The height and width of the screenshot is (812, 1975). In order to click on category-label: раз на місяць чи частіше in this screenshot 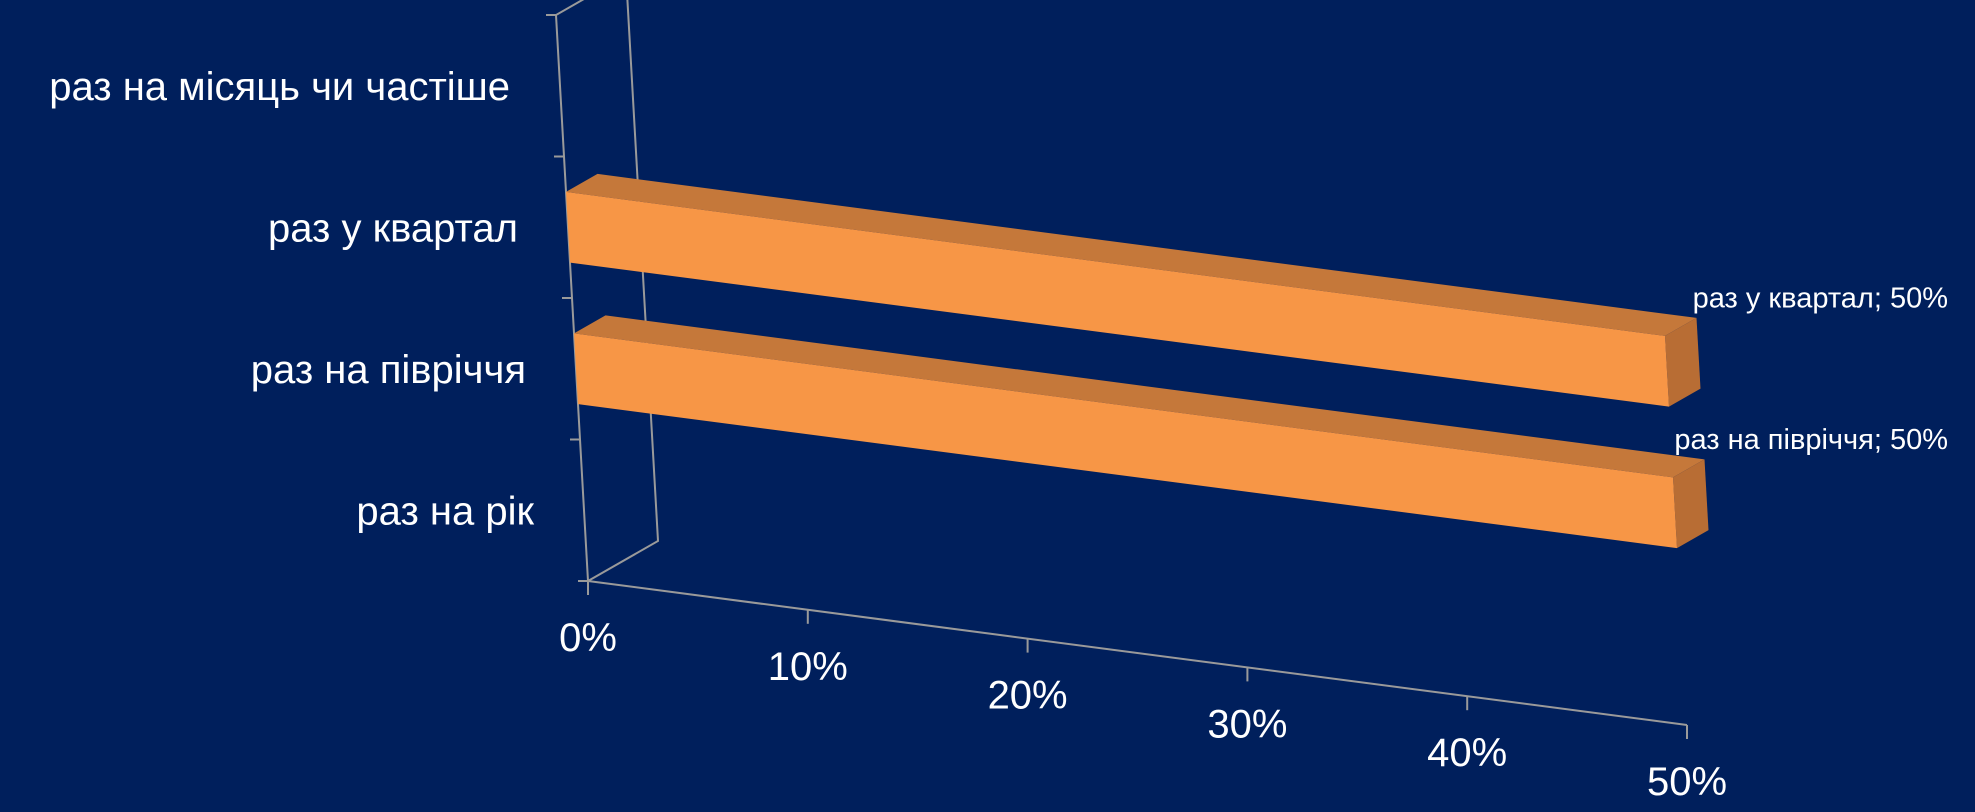, I will do `click(279, 87)`.